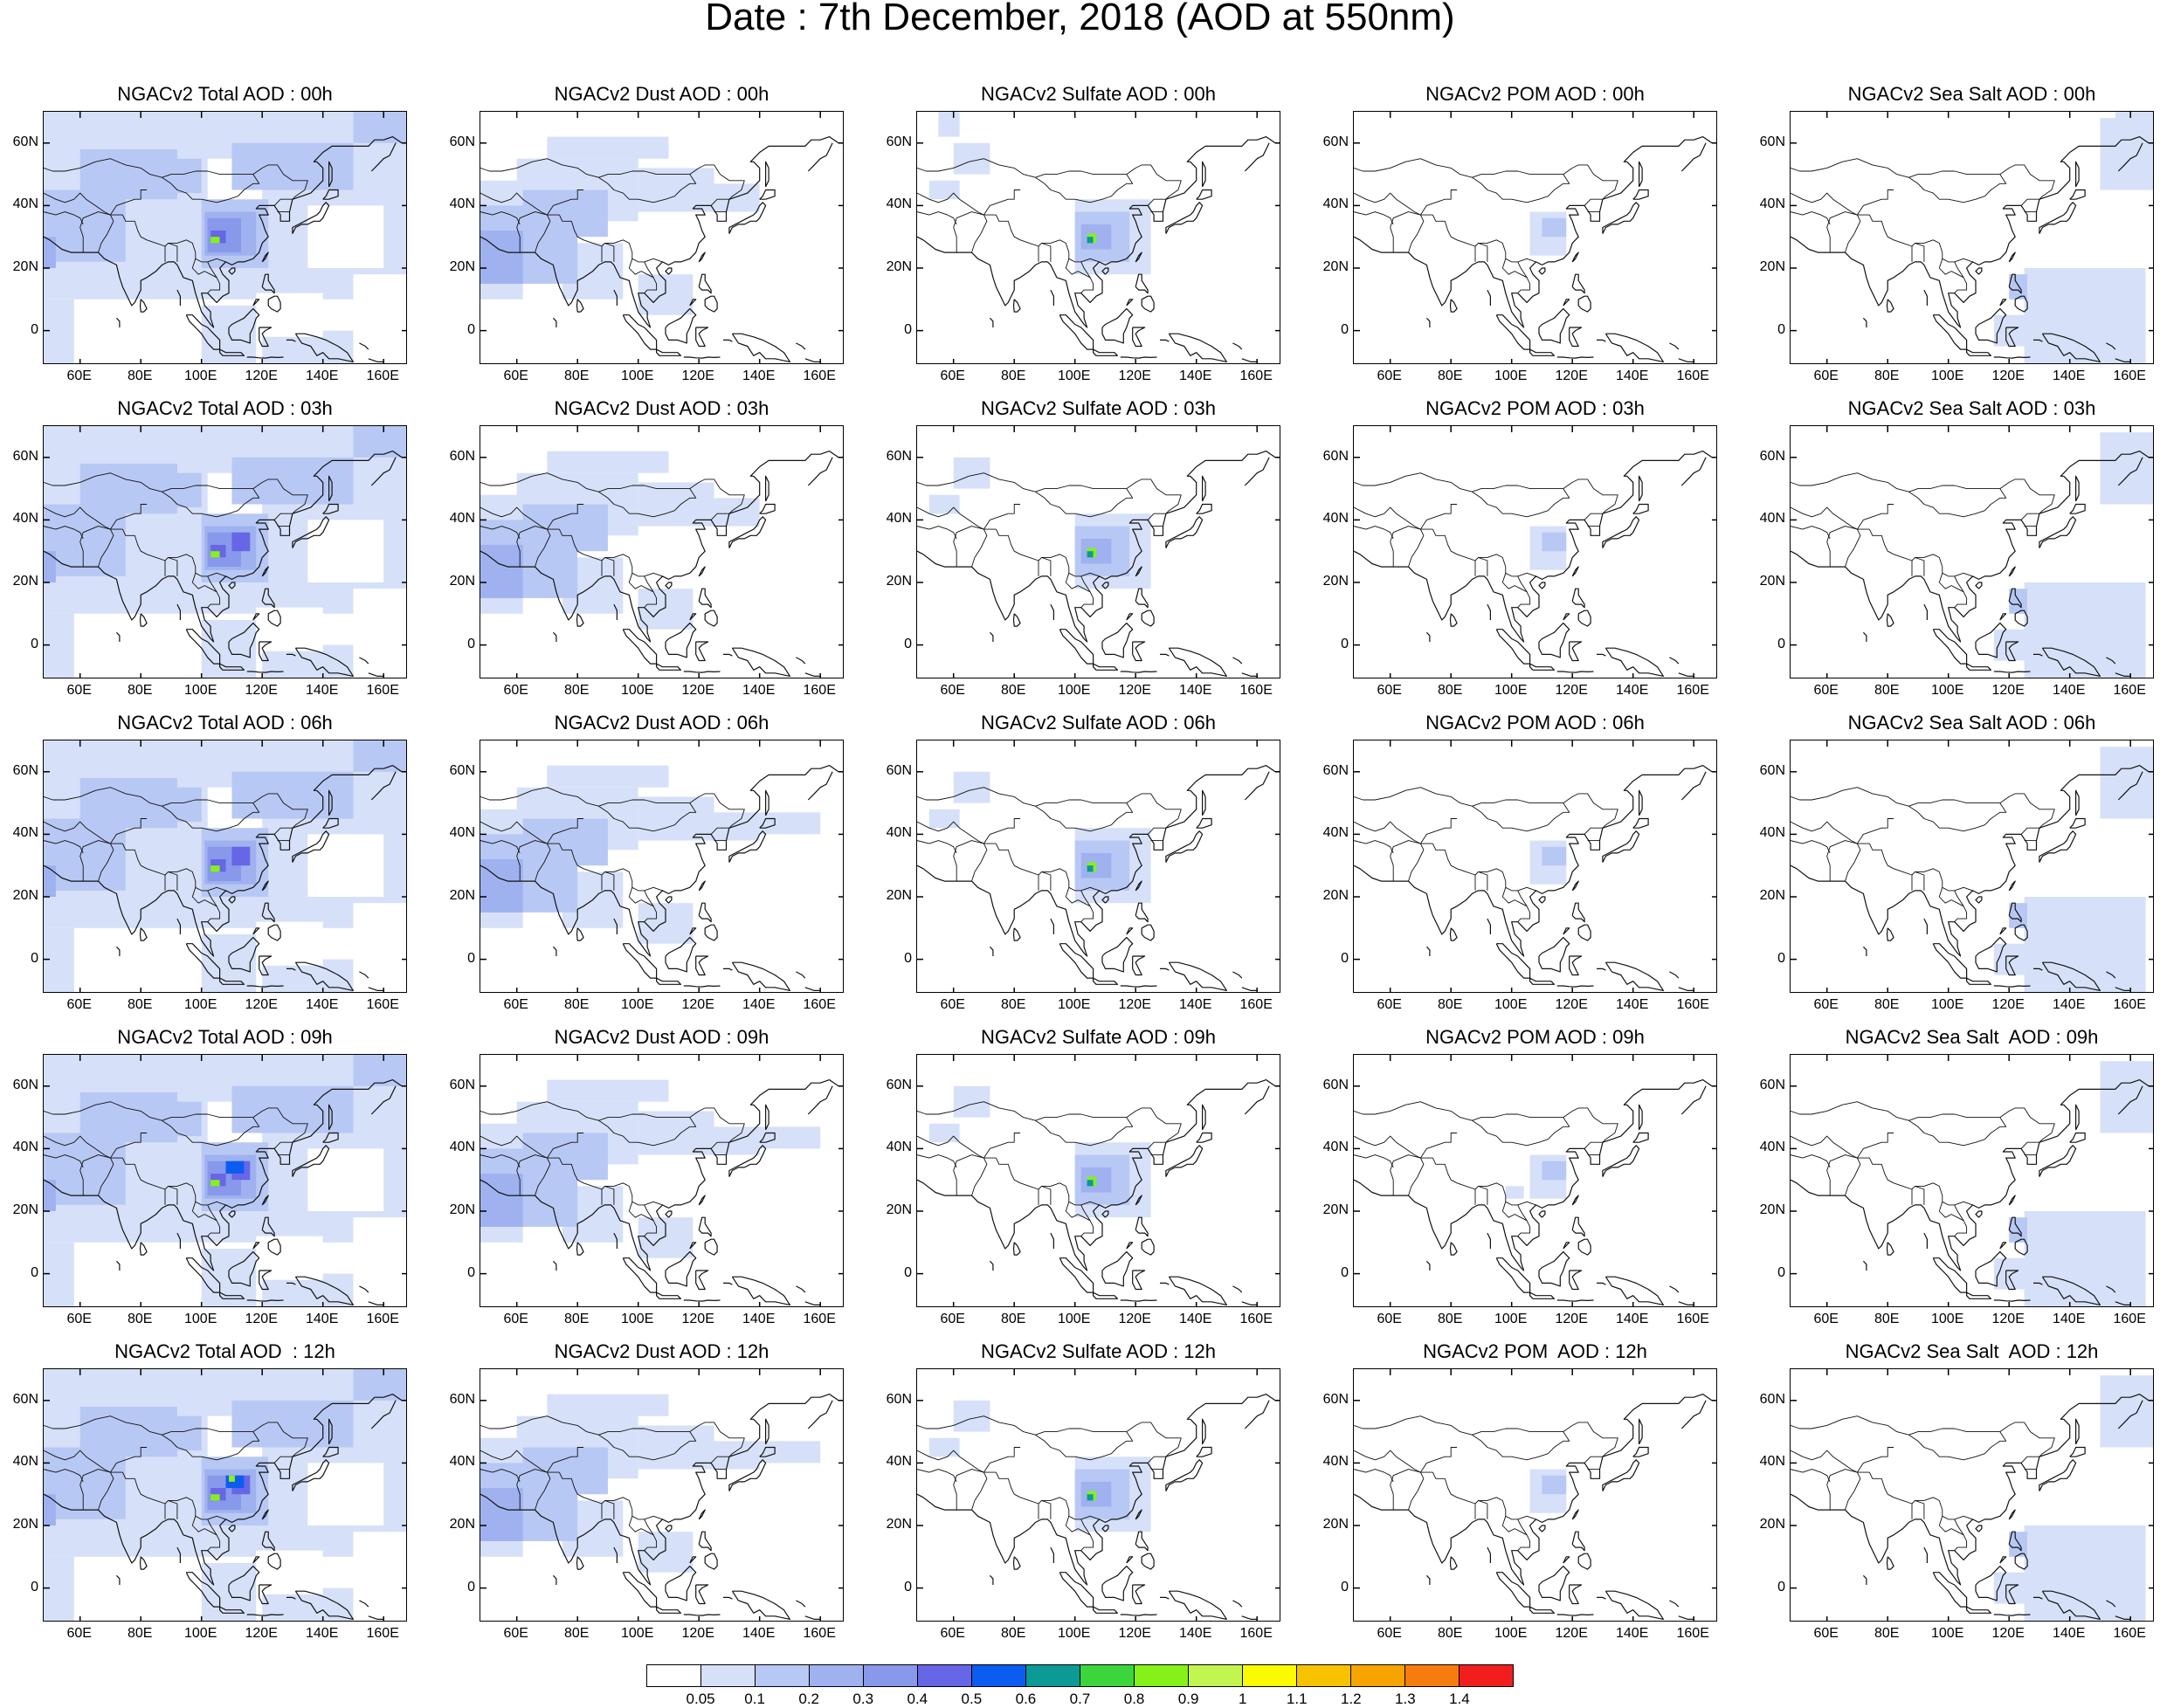 The height and width of the screenshot is (1708, 2160). What do you see at coordinates (661, 408) in the screenshot?
I see `panel-title: NGACv2 Dust AOD : 03h` at bounding box center [661, 408].